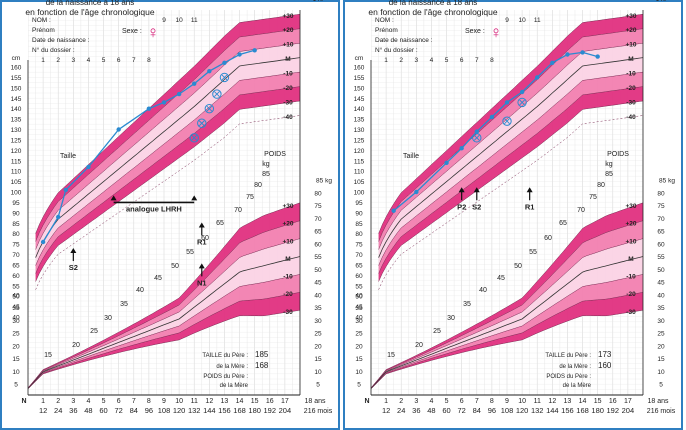 Image resolution: width=686 pixels, height=430 pixels. What do you see at coordinates (391, 355) in the screenshot?
I see `weight-scale-label: 15` at bounding box center [391, 355].